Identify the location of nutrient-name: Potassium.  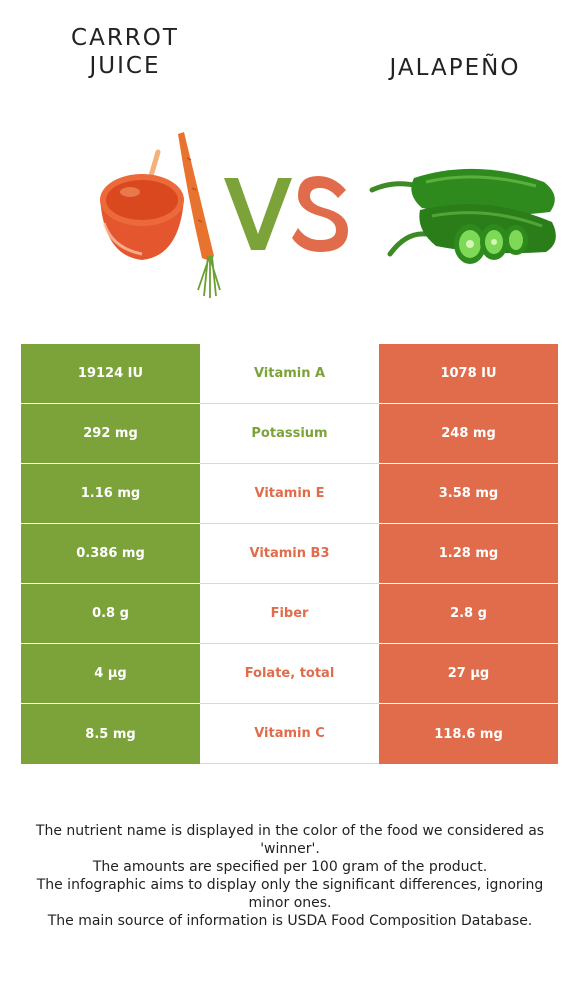
(289, 434).